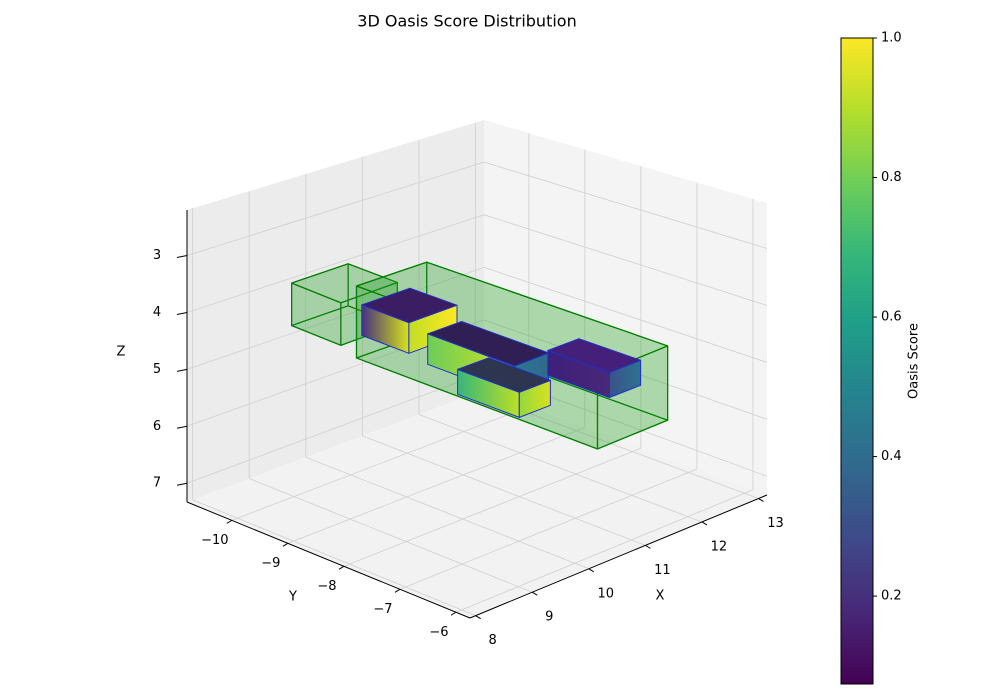  What do you see at coordinates (157, 483) in the screenshot?
I see `z-tick-label: 7` at bounding box center [157, 483].